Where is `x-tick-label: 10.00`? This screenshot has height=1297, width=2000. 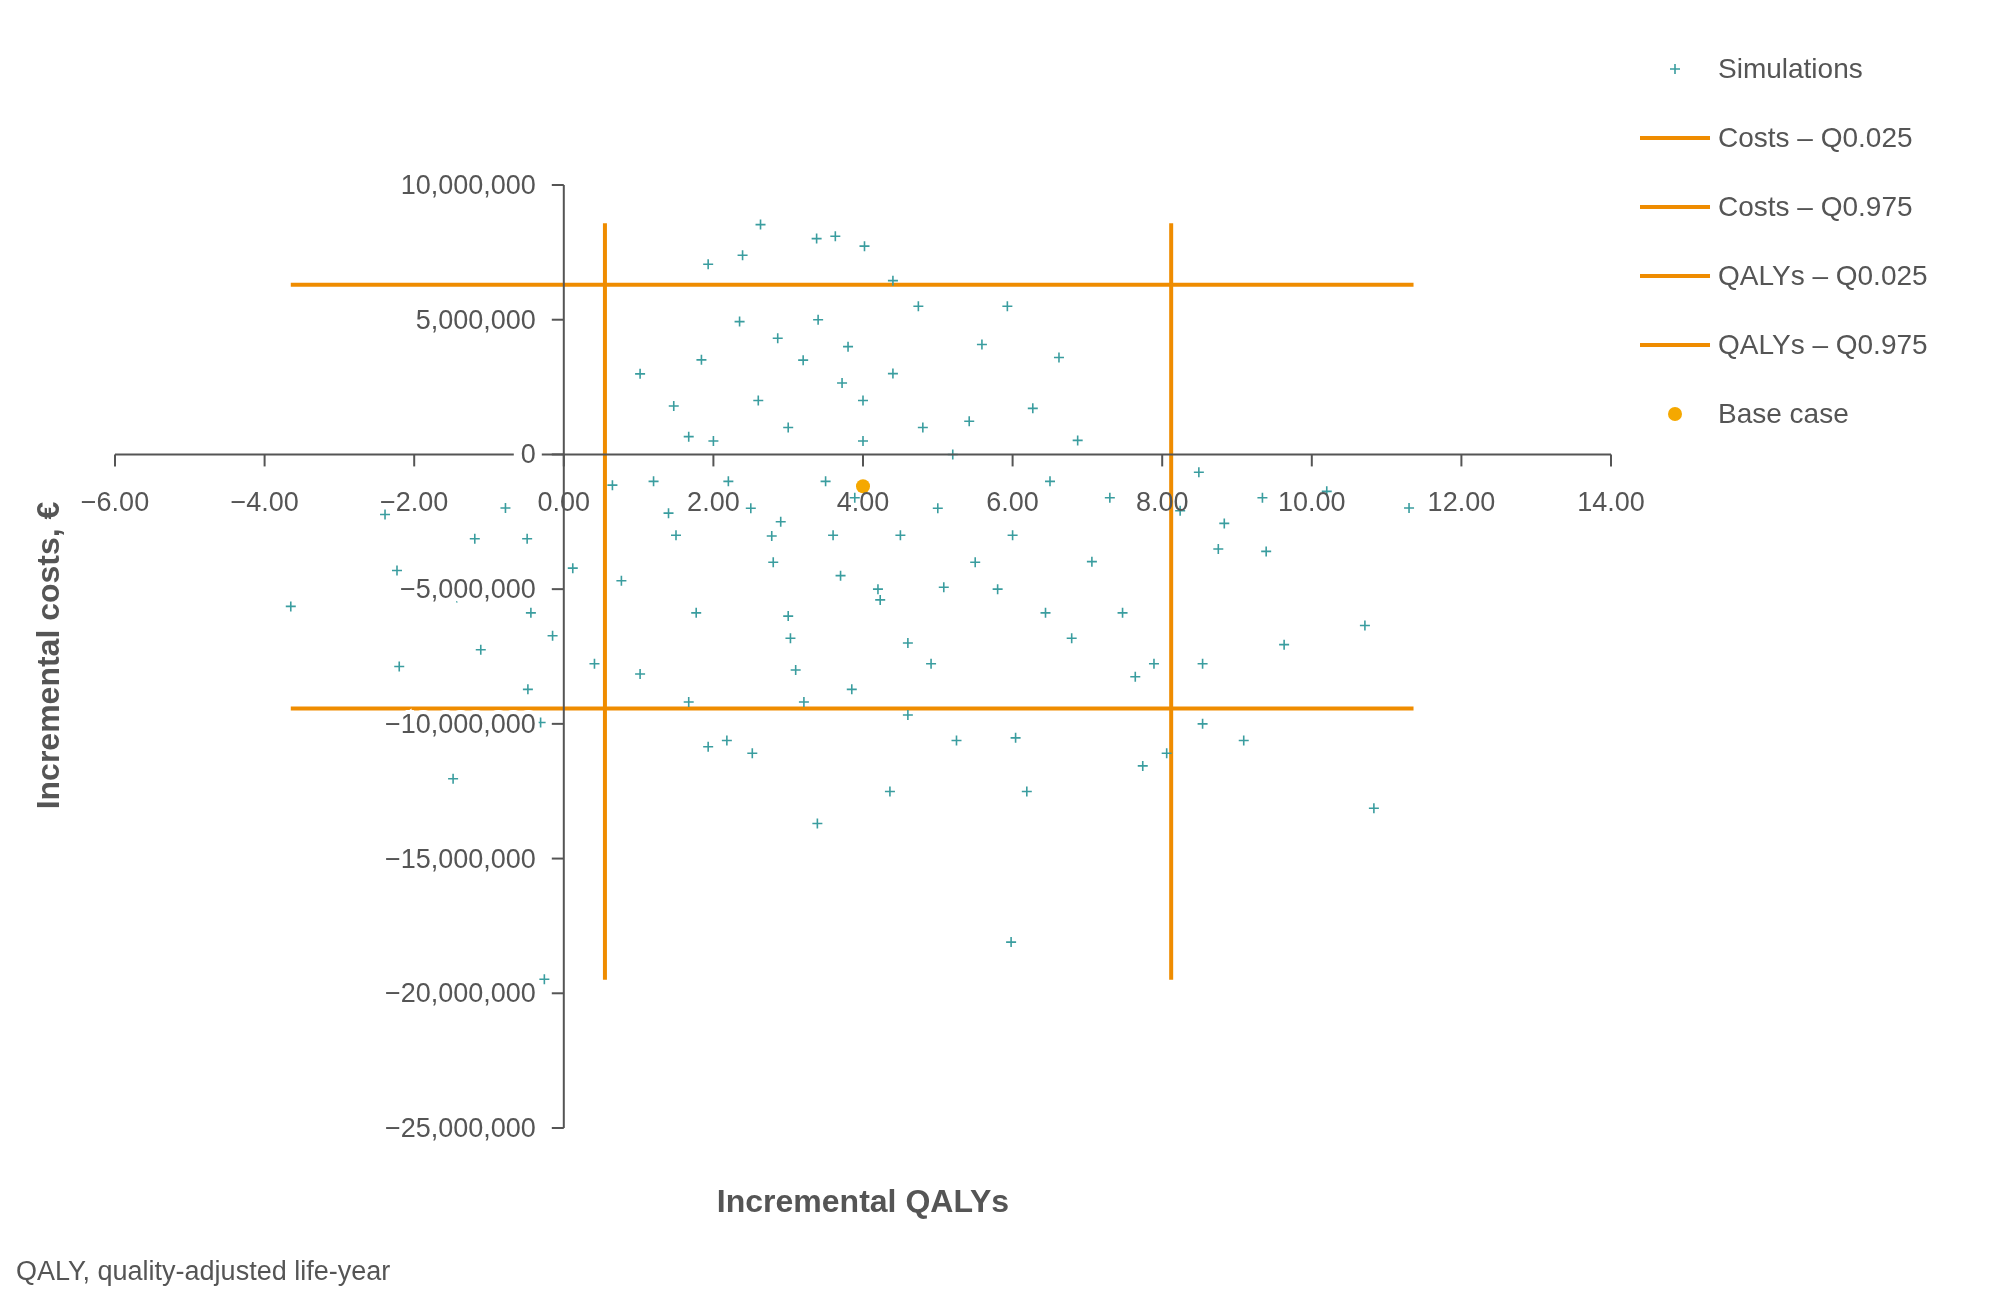 x-tick-label: 10.00 is located at coordinates (1312, 502).